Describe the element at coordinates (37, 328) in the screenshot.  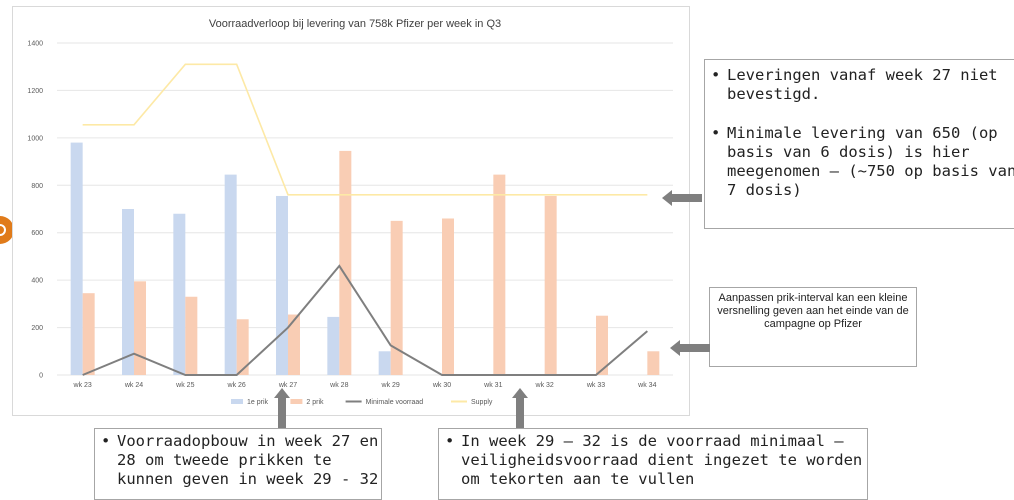
I see `y-tick-label: 200` at that location.